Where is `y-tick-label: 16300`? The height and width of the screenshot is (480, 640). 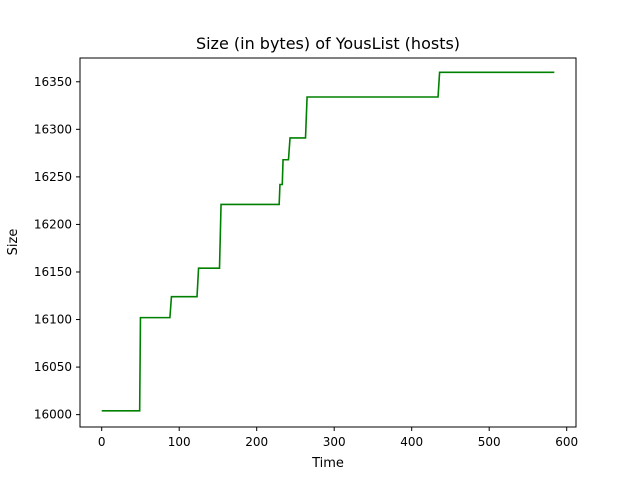 y-tick-label: 16300 is located at coordinates (53, 129).